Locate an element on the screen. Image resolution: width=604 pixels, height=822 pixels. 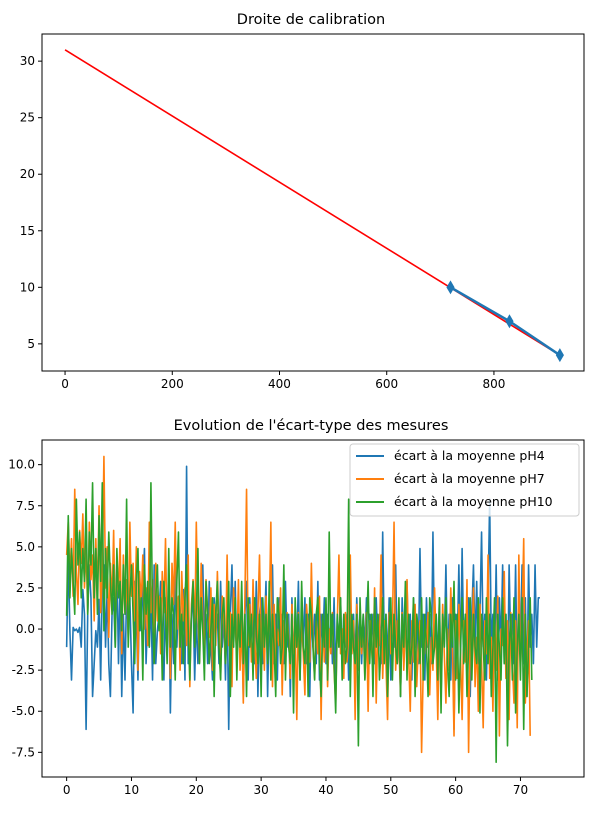
y-tick-label: 5.0 is located at coordinates (25, 547).